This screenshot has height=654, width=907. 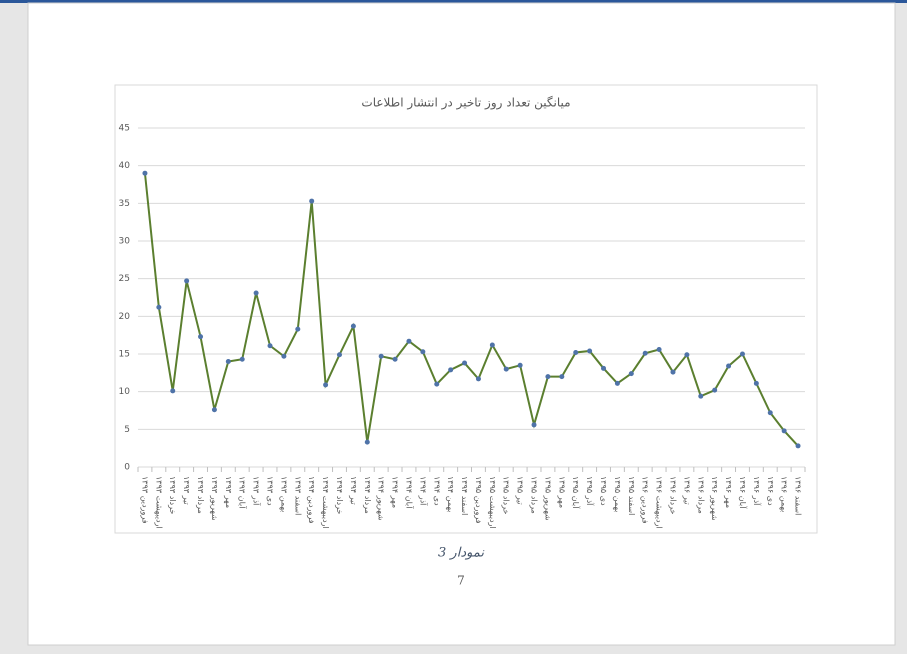 I want to click on x-tick-label: مهر ۱۳۹۶, so click(x=728, y=492).